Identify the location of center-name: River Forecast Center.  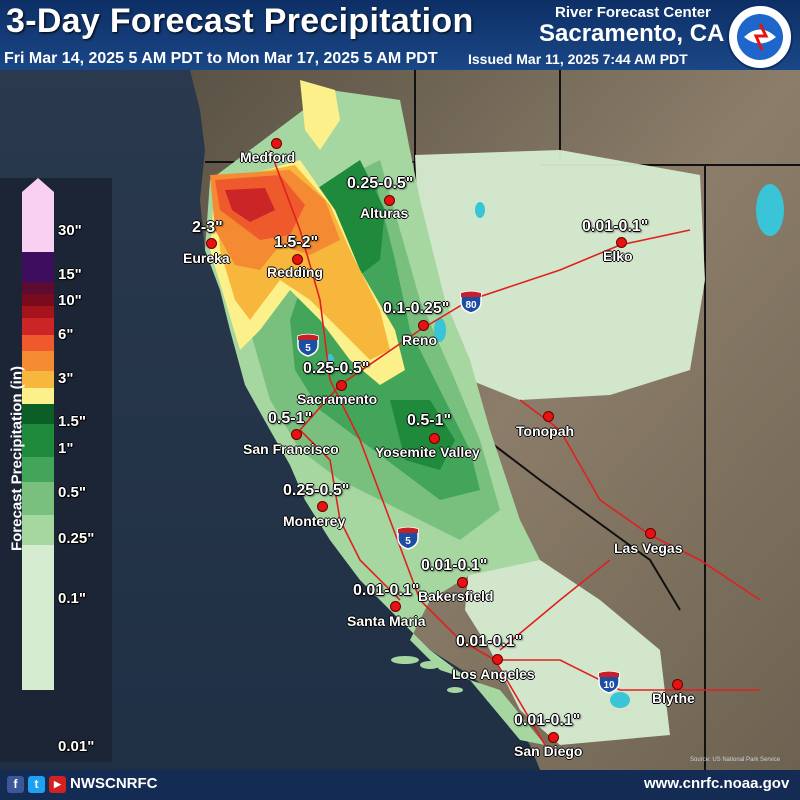
(633, 12).